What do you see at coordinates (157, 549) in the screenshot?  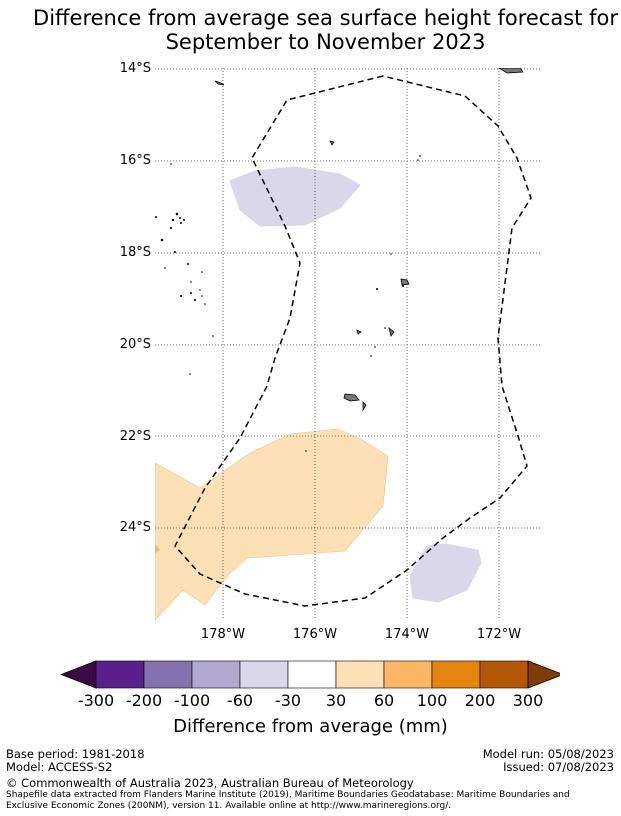 I see `anomaly-small-patch` at bounding box center [157, 549].